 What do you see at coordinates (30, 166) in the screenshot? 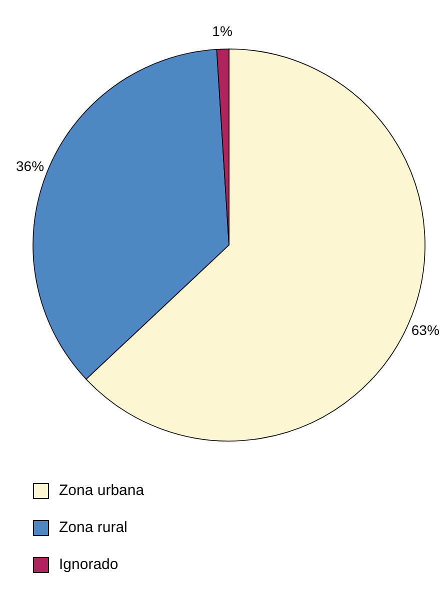
I see `data-label: 36%` at bounding box center [30, 166].